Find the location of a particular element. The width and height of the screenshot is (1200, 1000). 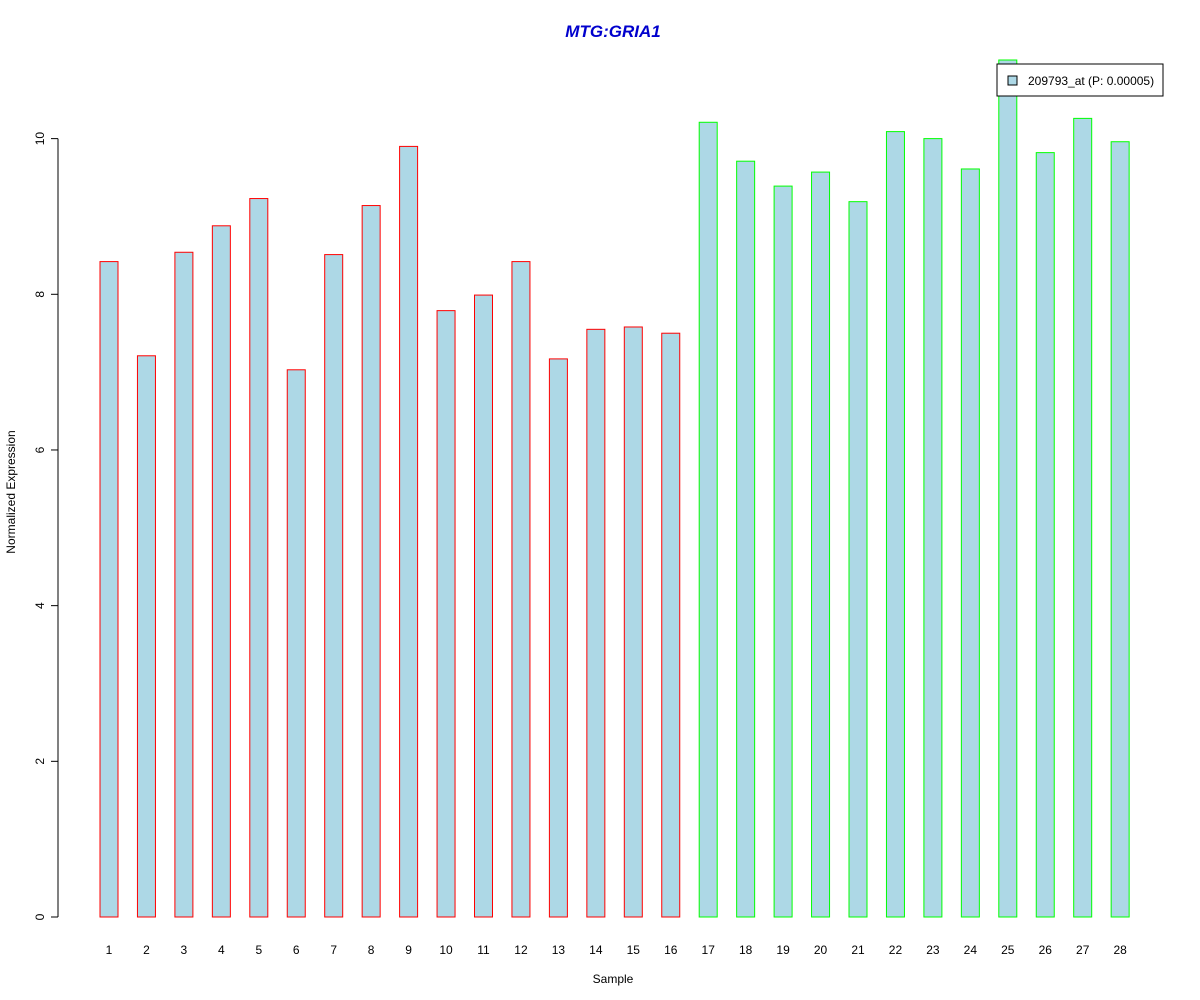

x-tick-label: 28 is located at coordinates (1120, 950).